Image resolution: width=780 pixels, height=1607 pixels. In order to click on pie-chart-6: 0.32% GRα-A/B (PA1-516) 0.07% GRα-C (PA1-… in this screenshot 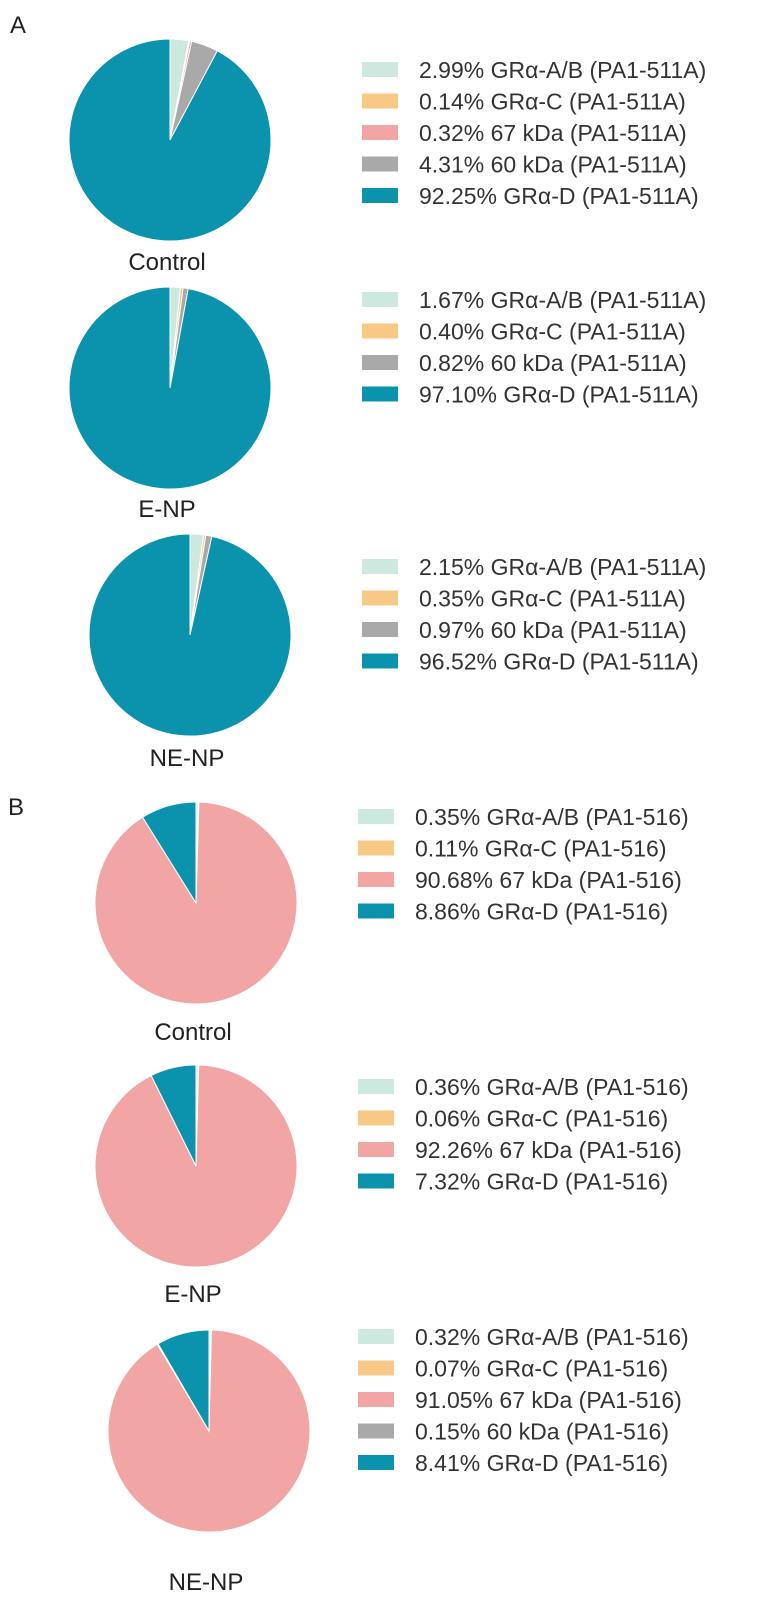, I will do `click(398, 1460)`.